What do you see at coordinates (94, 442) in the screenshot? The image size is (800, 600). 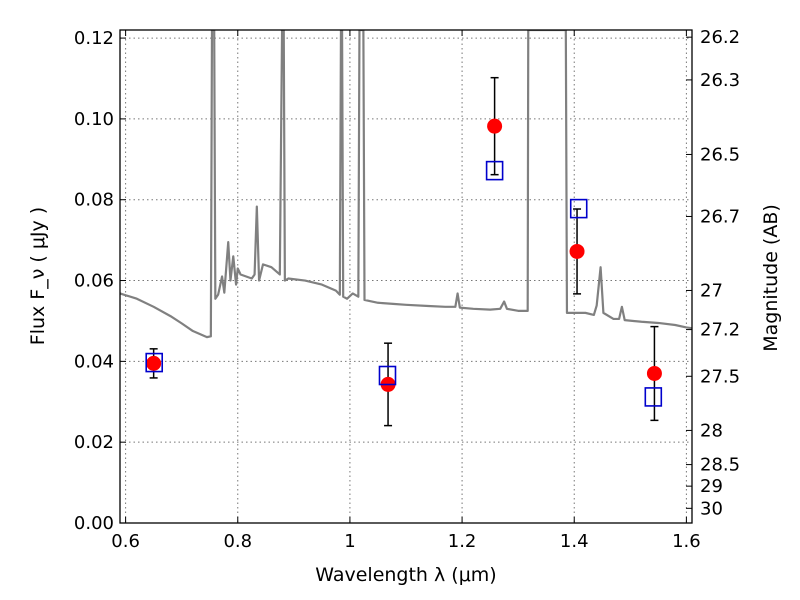 I see `y-tick-label: 0.02` at bounding box center [94, 442].